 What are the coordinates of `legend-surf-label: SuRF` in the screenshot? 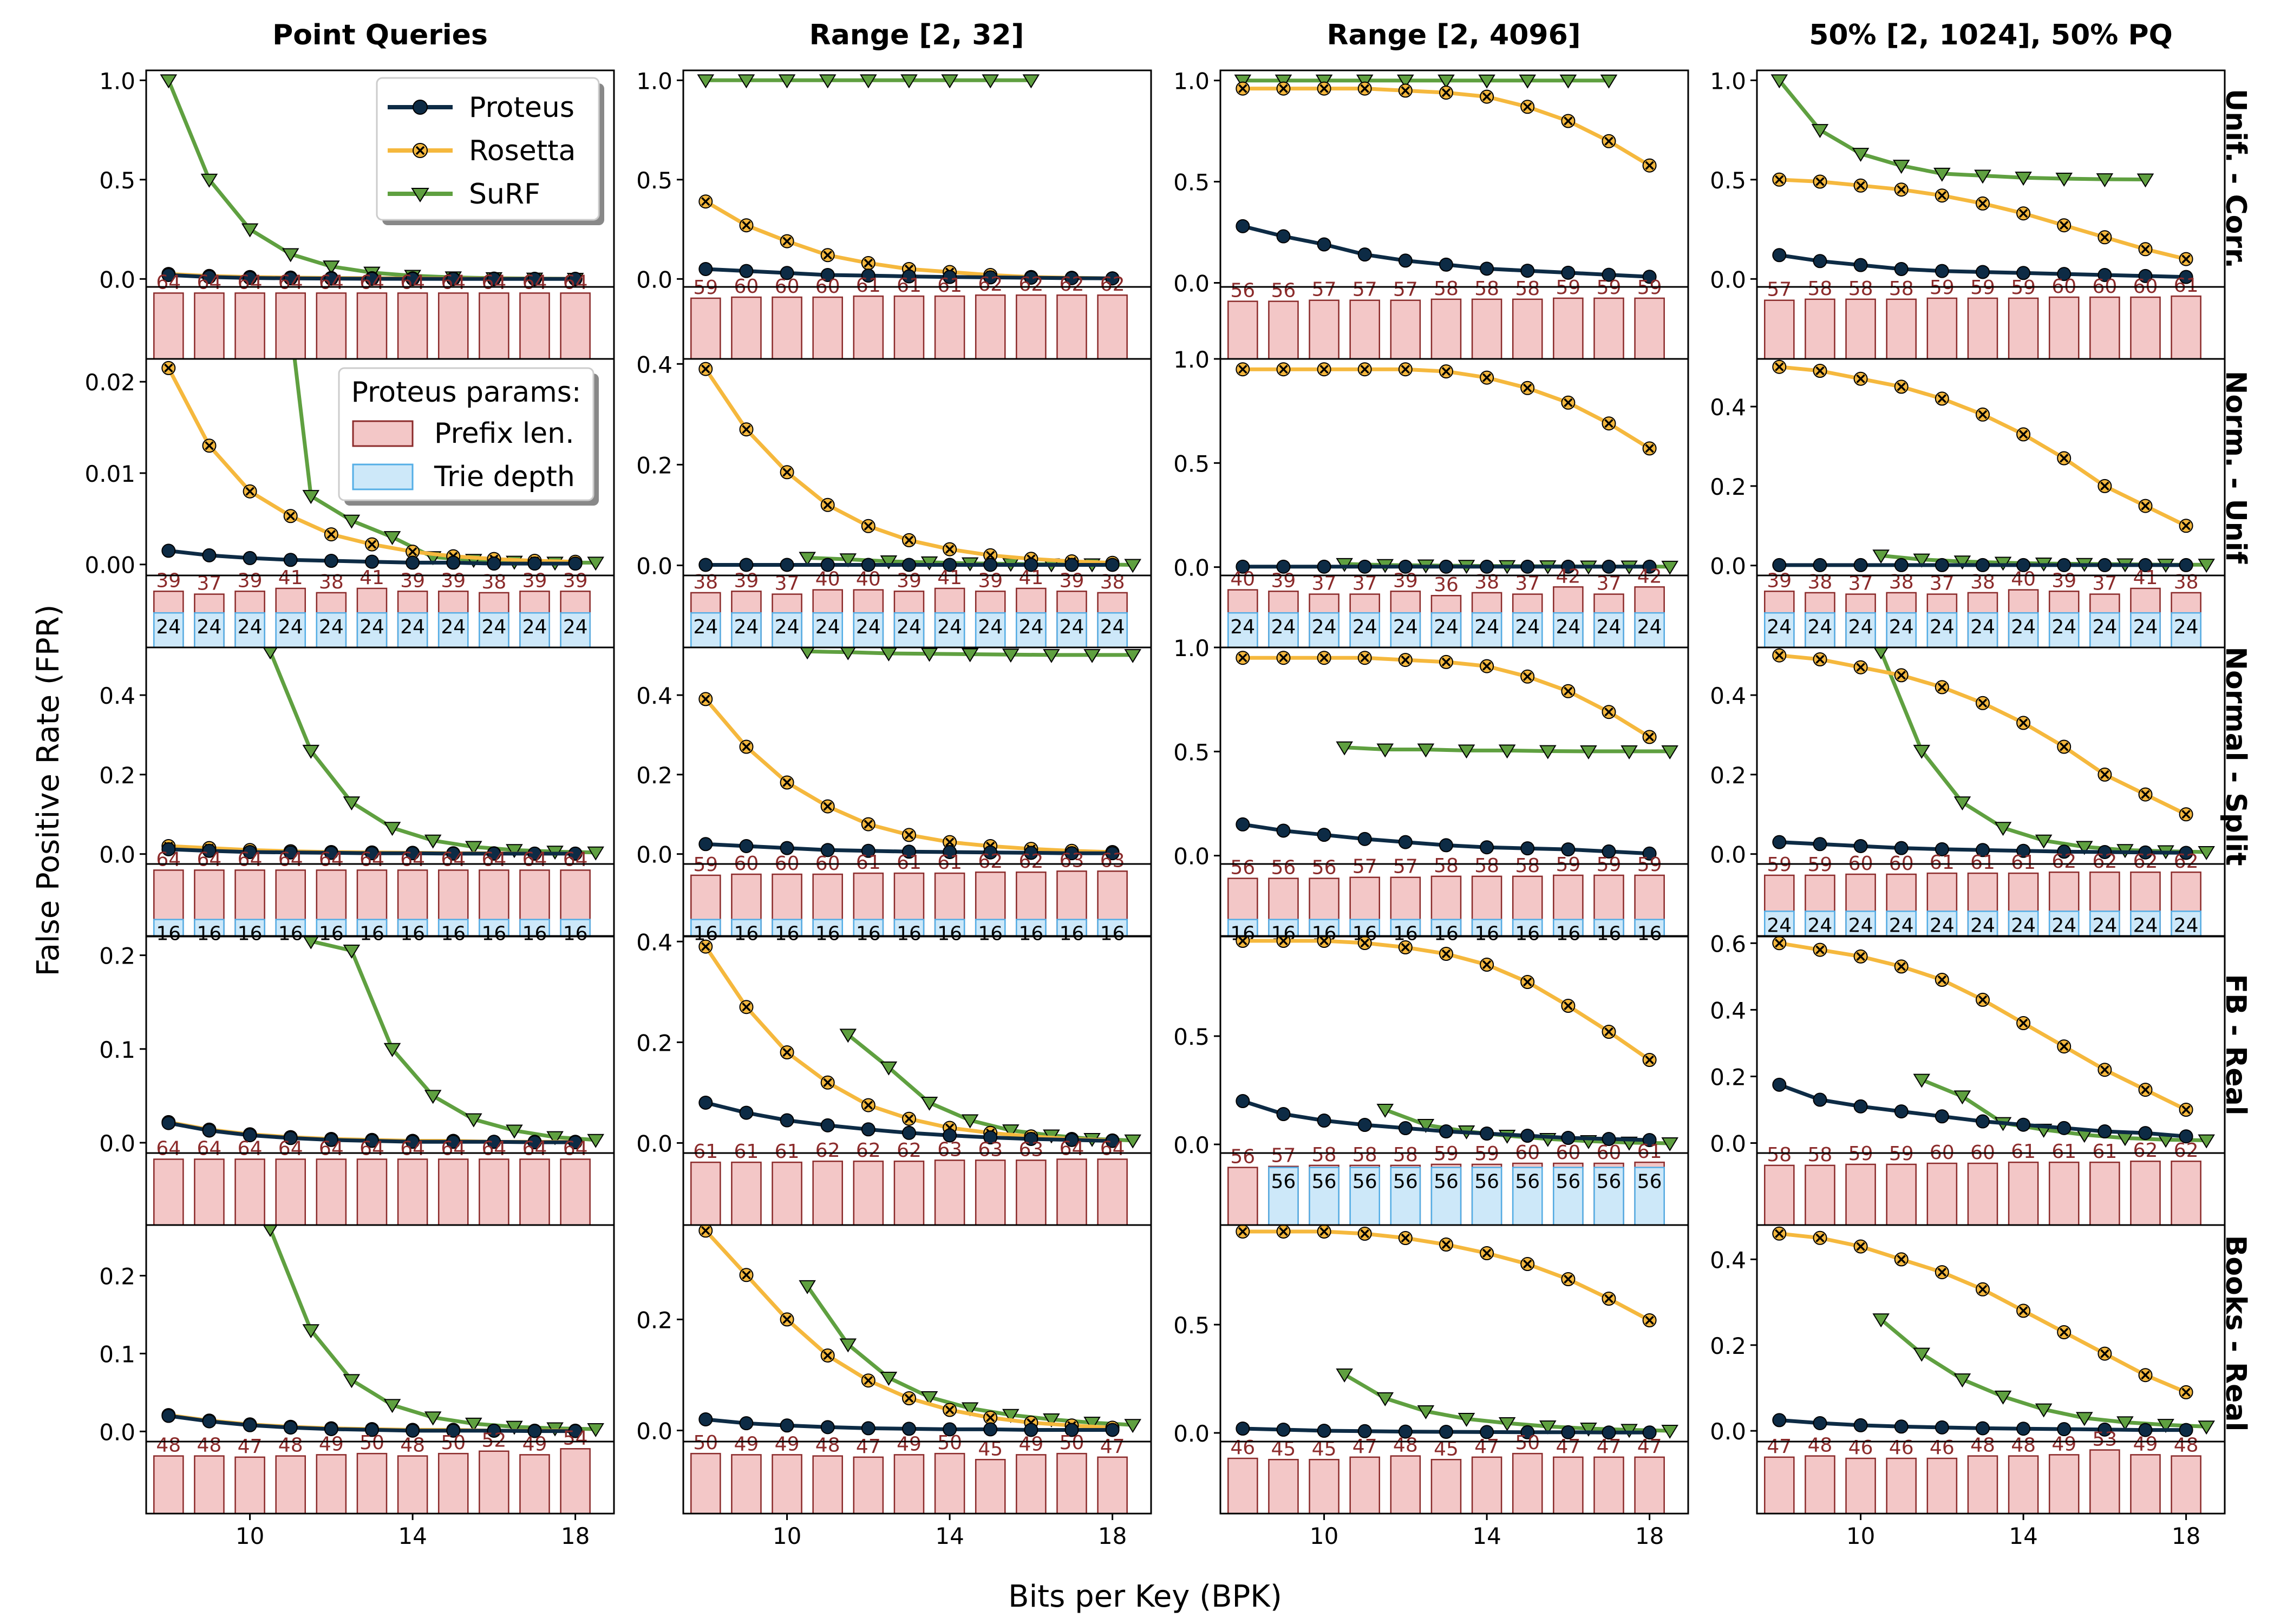 It's located at (505, 194).